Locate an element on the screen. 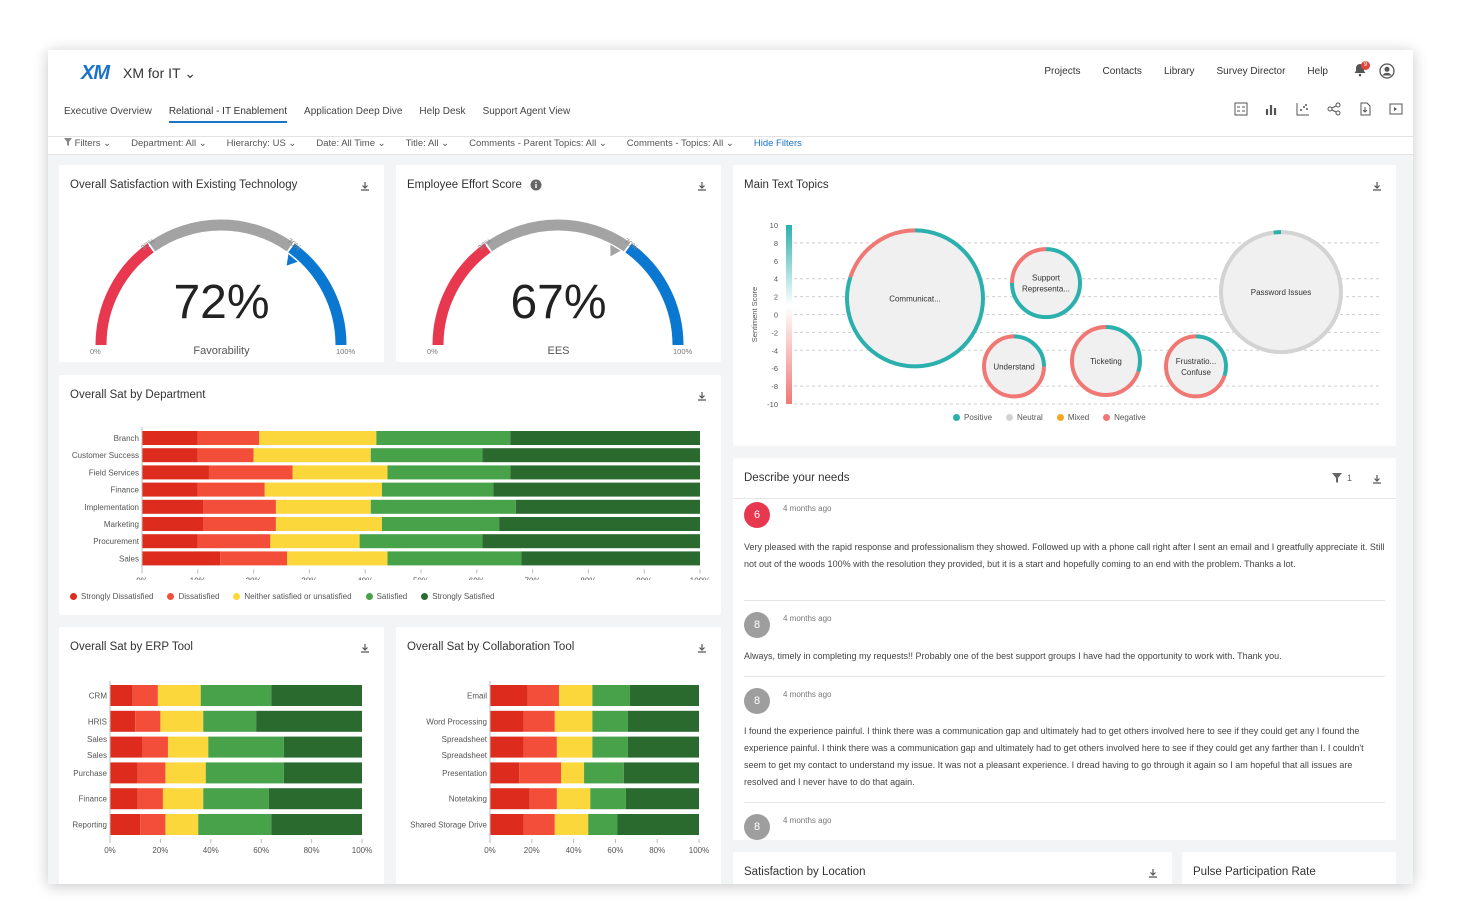  x-tick-label: 40% is located at coordinates (365, 578).